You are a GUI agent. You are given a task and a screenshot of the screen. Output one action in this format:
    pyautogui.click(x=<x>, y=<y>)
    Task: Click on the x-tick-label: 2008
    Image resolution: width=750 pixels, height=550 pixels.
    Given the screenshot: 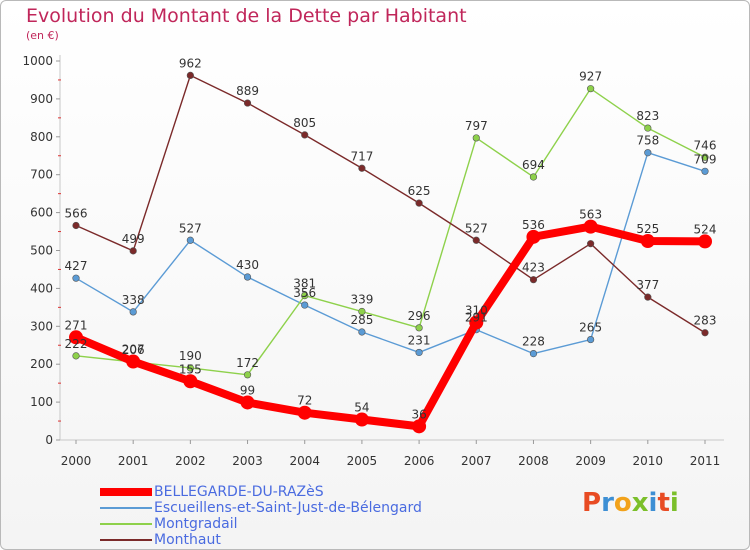 What is the action you would take?
    pyautogui.click(x=533, y=461)
    